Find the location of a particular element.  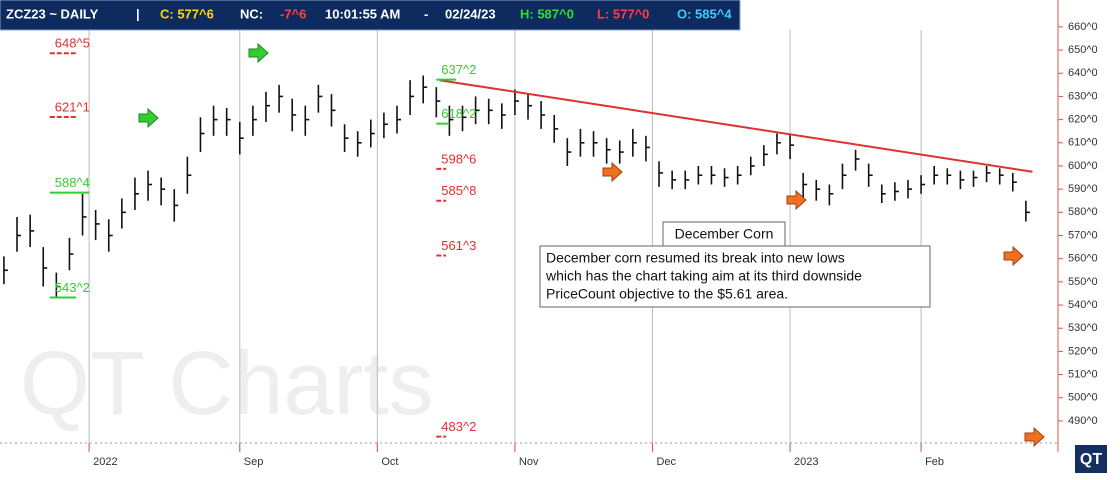

header-background is located at coordinates (370, 15).